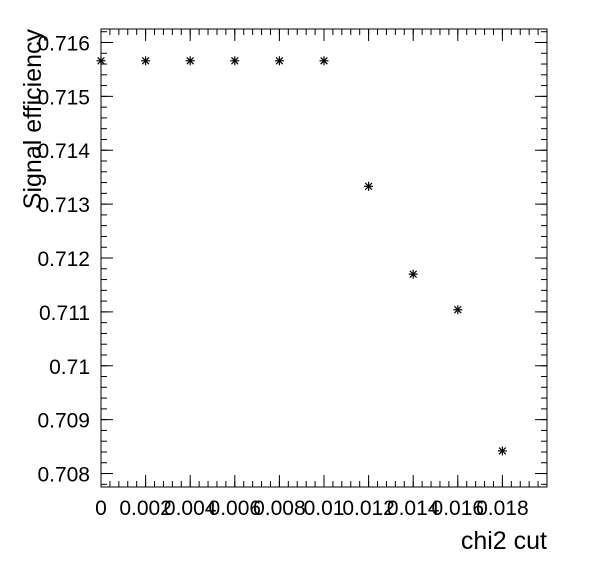  Describe the element at coordinates (63, 475) in the screenshot. I see `y-tick-label: 0.708` at that location.